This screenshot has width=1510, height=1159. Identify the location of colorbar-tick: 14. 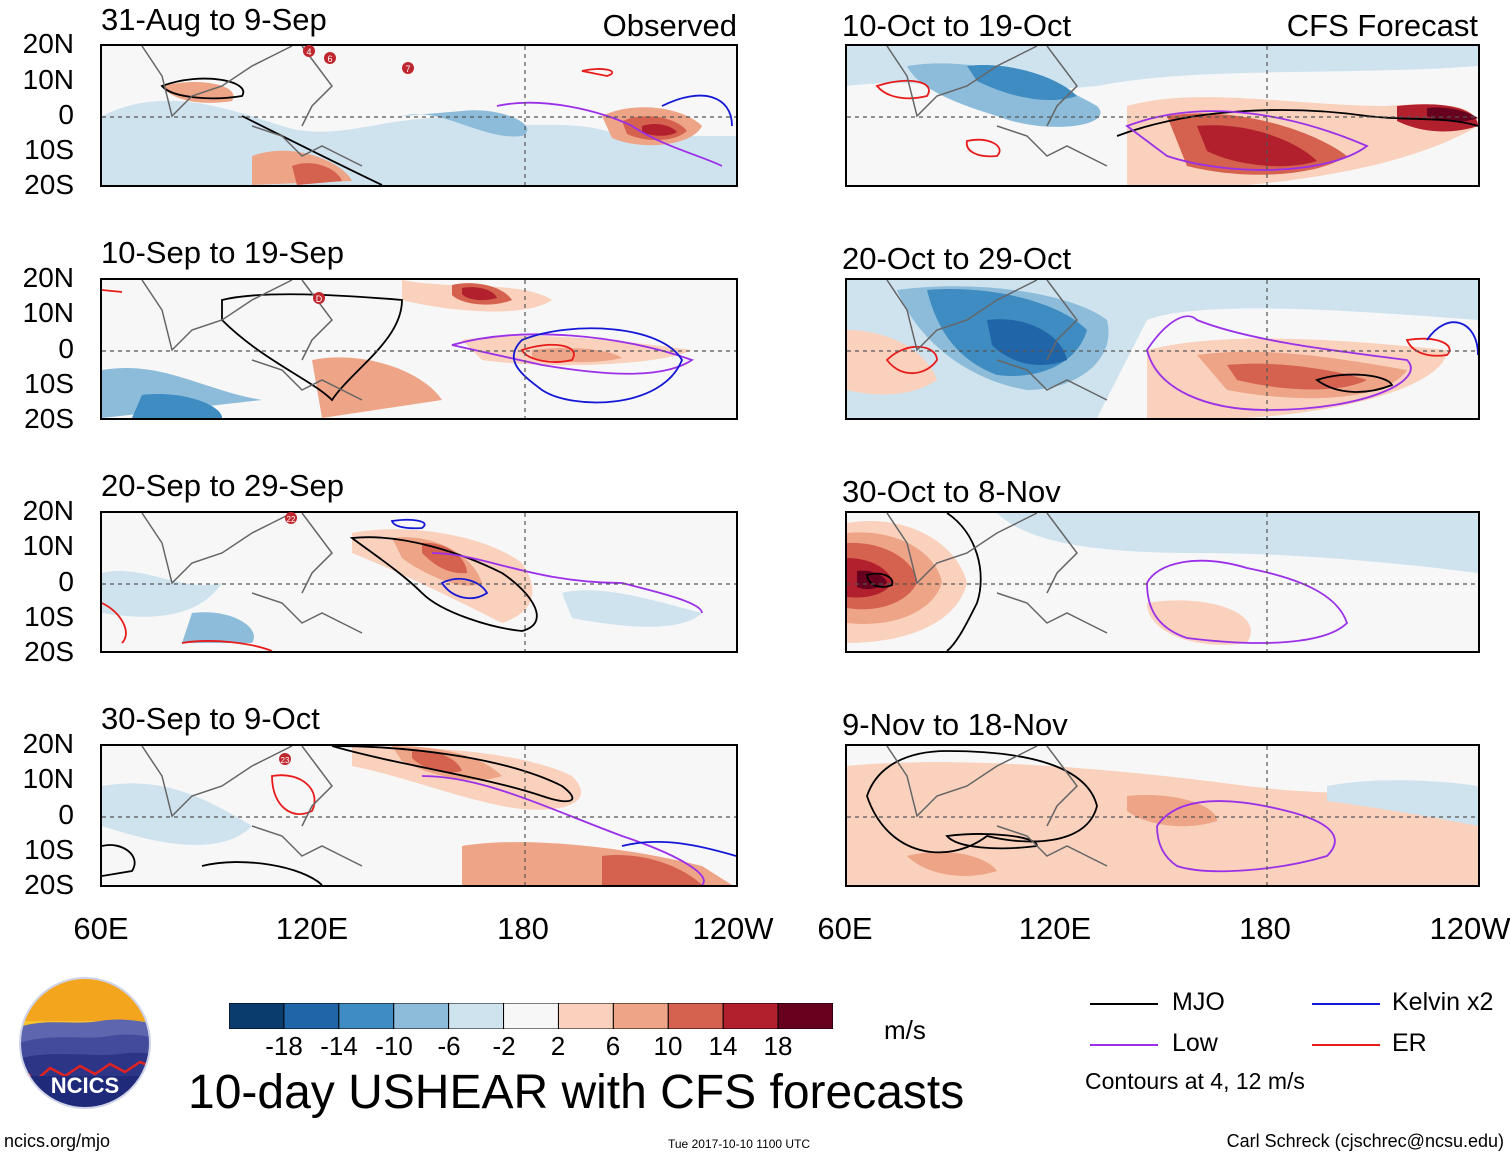
(723, 1046).